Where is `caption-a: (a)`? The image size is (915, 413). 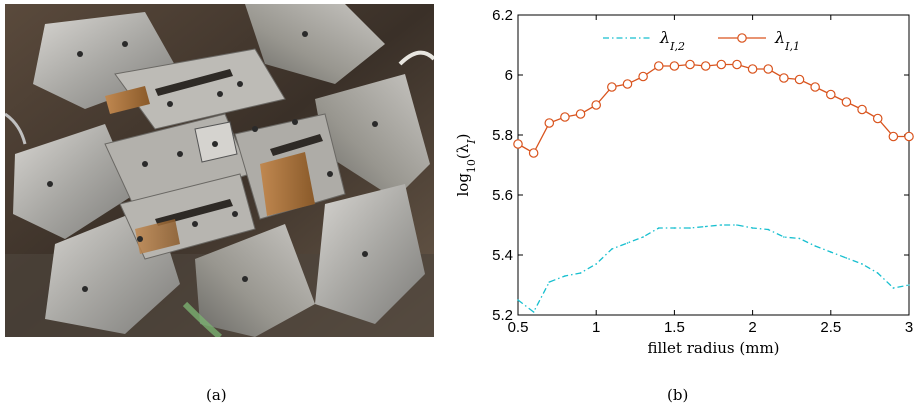
caption-a: (a) is located at coordinates (216, 395).